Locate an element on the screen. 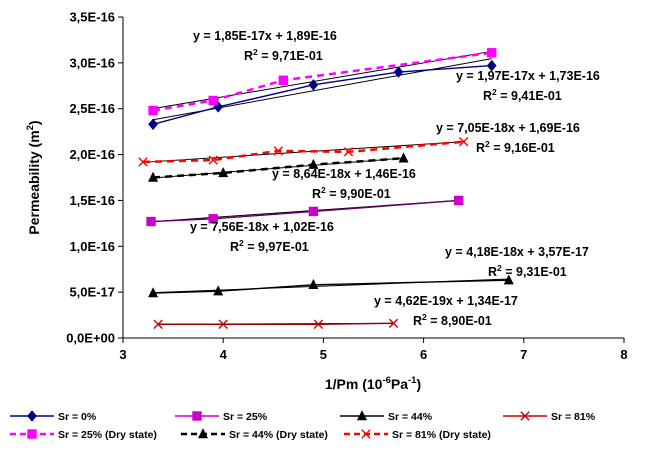 This screenshot has width=648, height=451. legend-label: Sr = 44% (Dry state) is located at coordinates (278, 435).